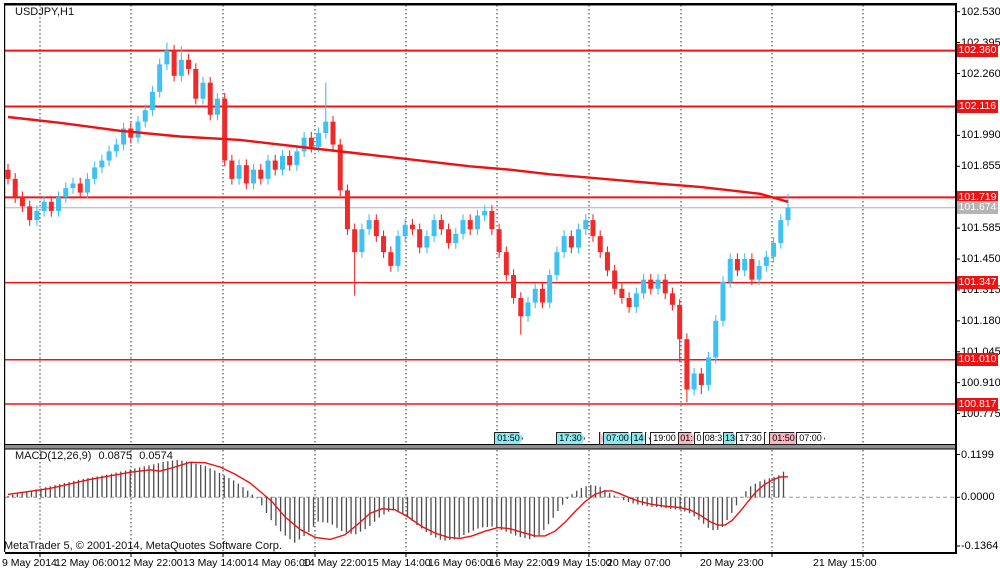  Describe the element at coordinates (215, 563) in the screenshot. I see `time-tick-label: 13 May 14:00` at that location.